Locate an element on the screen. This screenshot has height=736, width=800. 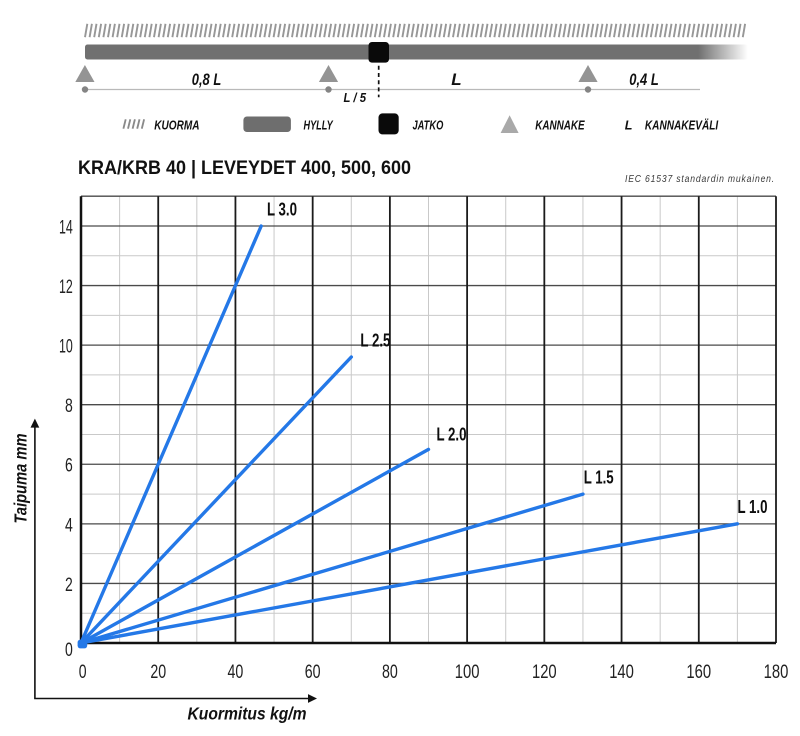
svg-text: KUORMA is located at coordinates (176, 125).